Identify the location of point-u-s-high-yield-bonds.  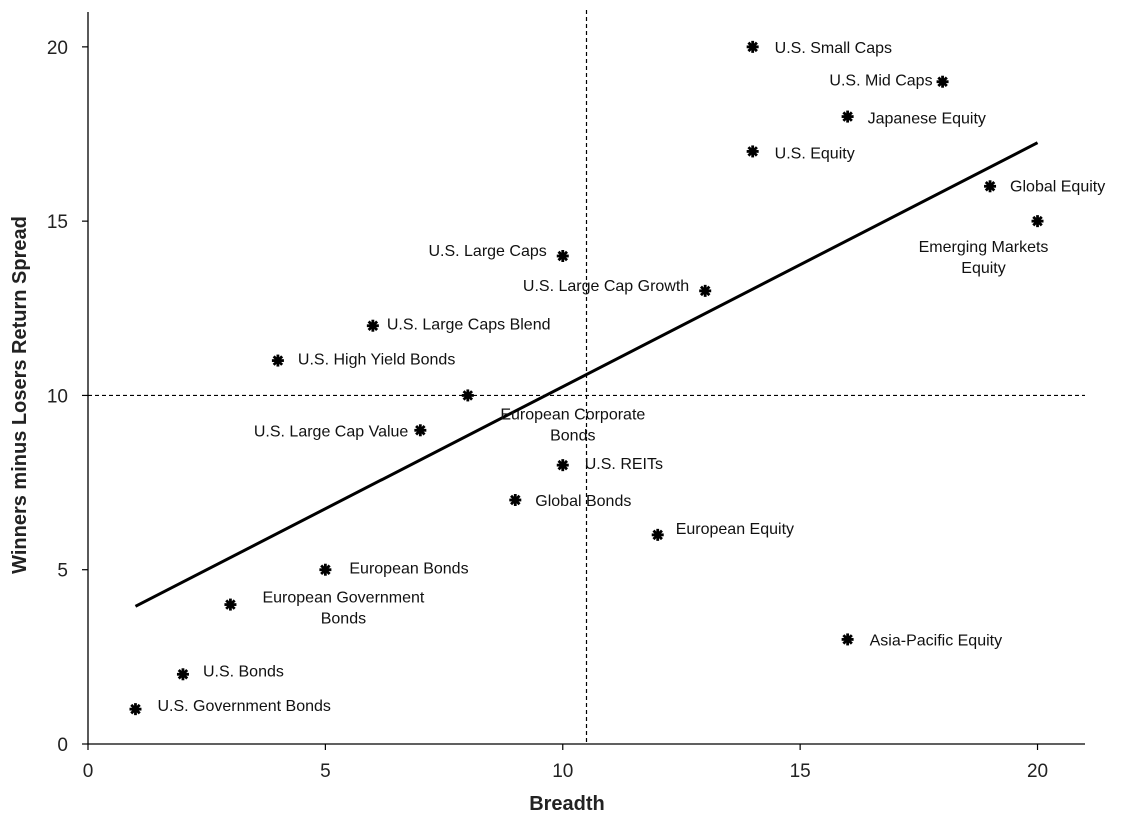
(277, 360).